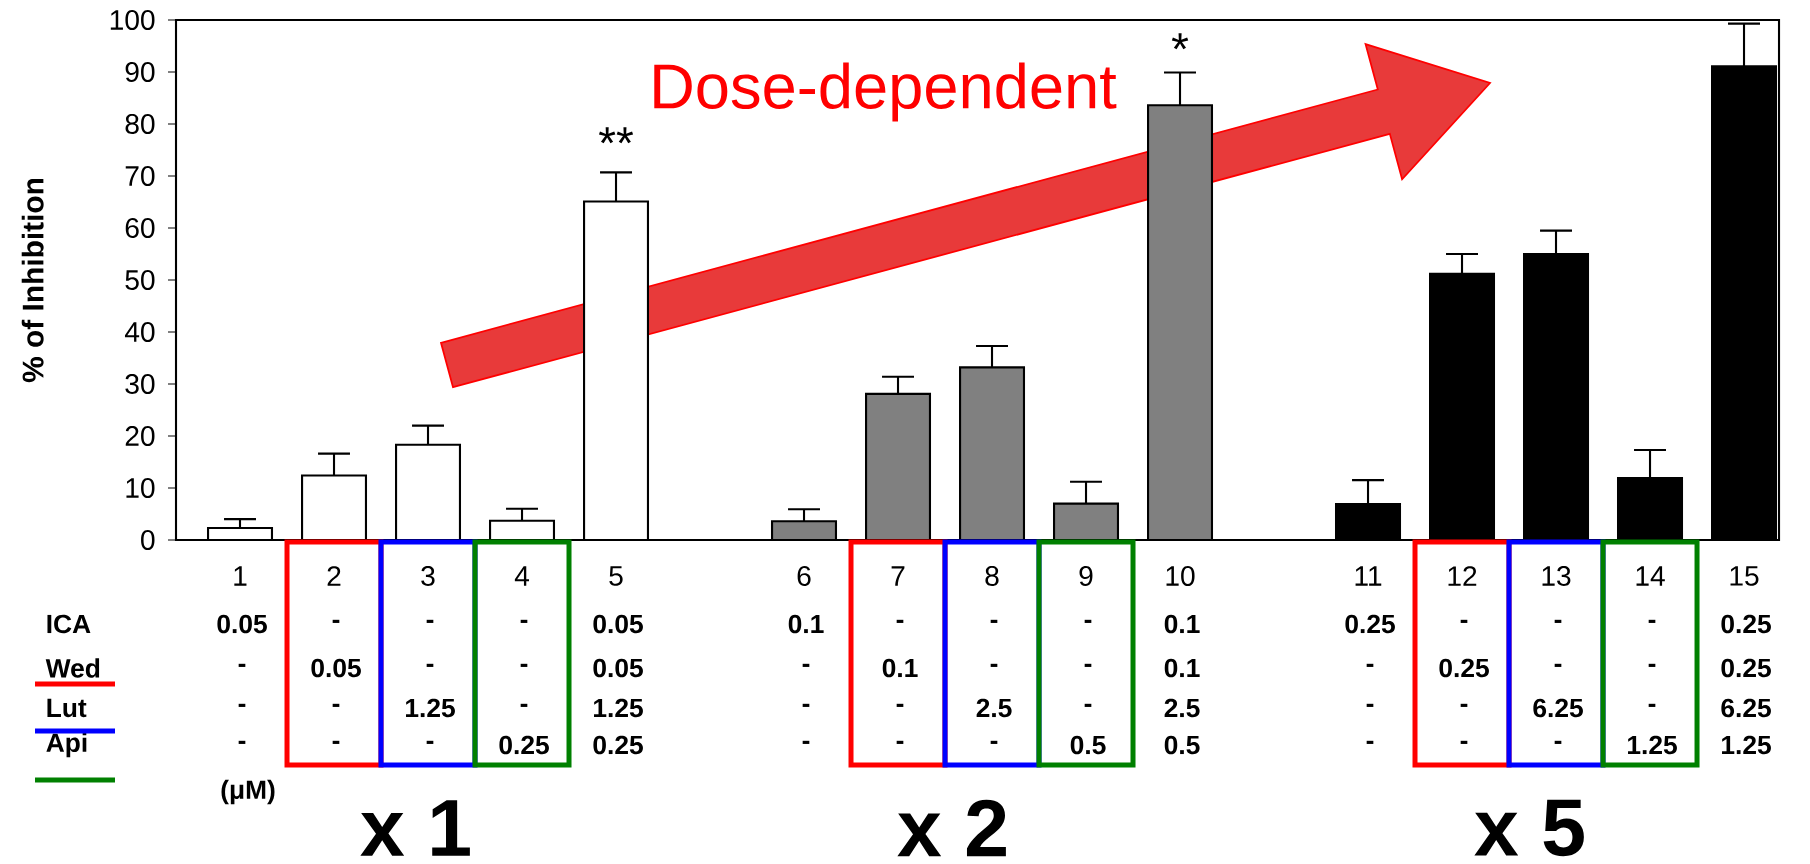  What do you see at coordinates (148, 540) in the screenshot?
I see `y-tick-label: 0` at bounding box center [148, 540].